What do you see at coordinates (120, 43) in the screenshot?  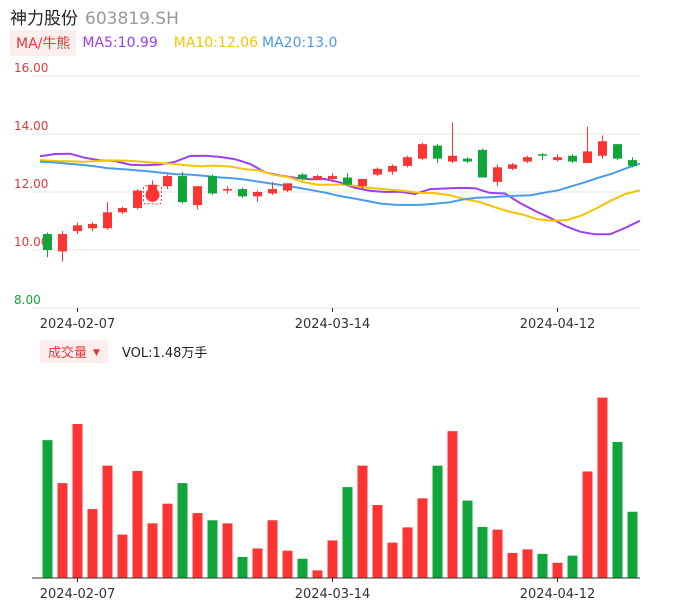 I see `ma5-legend: MA5:10.99` at bounding box center [120, 43].